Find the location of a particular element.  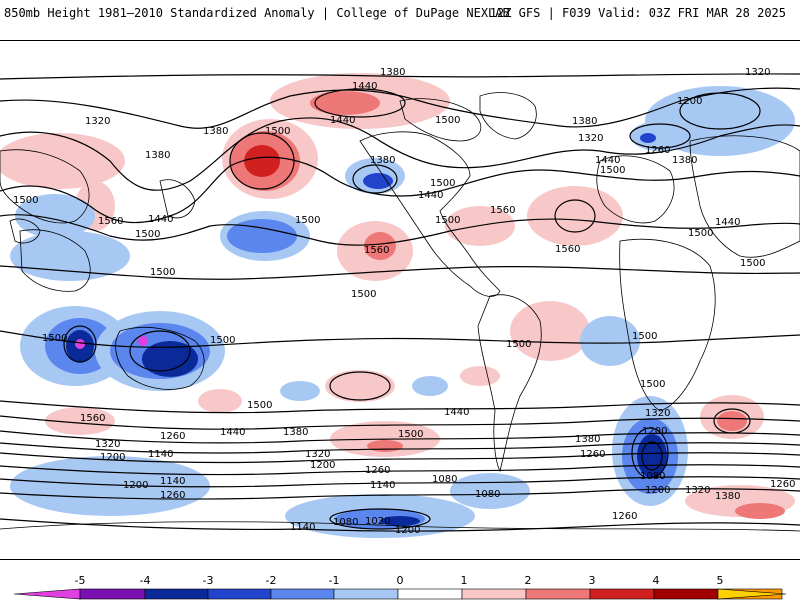

colorbar-max-arrow is located at coordinates (752, 594).